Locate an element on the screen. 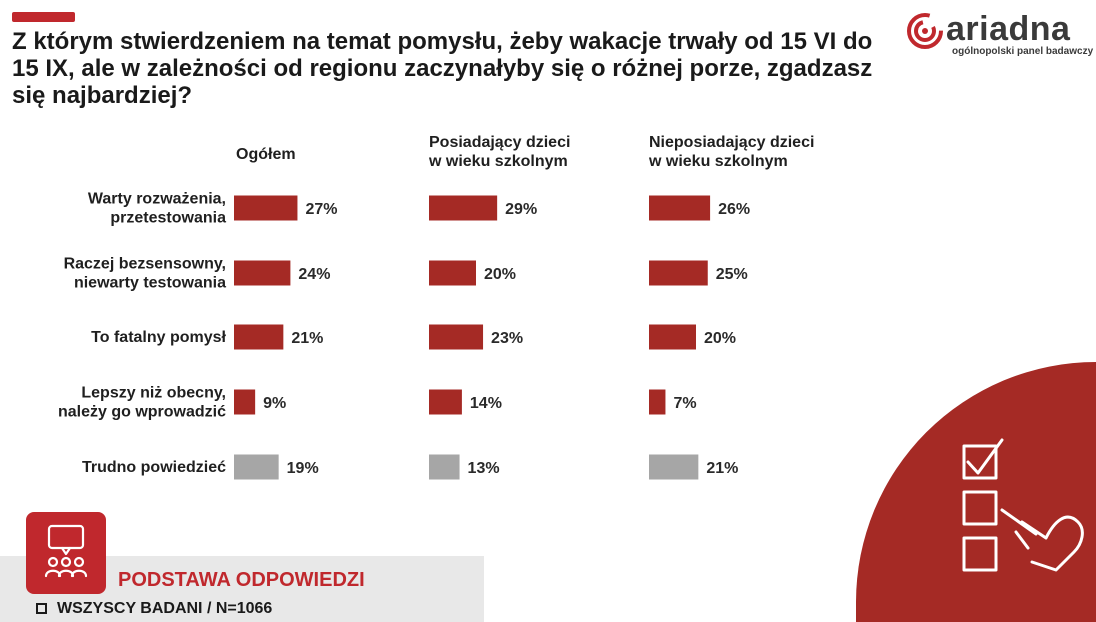 The width and height of the screenshot is (1096, 622). checkbox-icon is located at coordinates (41, 608).